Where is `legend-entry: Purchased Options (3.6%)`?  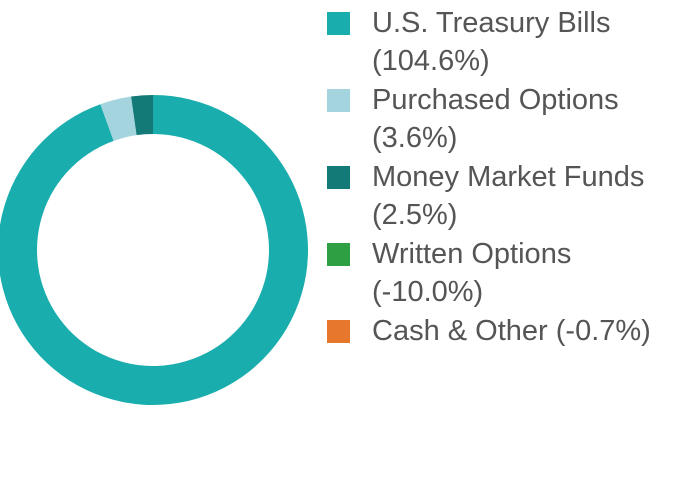 legend-entry: Purchased Options (3.6%) is located at coordinates (497, 119).